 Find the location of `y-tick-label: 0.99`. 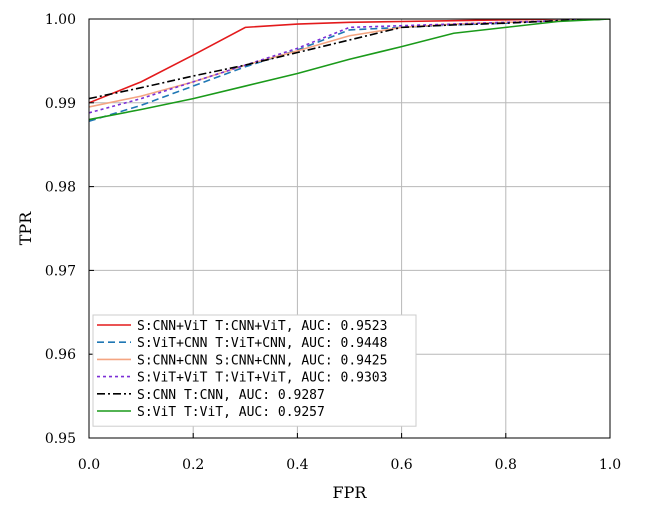

y-tick-label: 0.99 is located at coordinates (60, 104).